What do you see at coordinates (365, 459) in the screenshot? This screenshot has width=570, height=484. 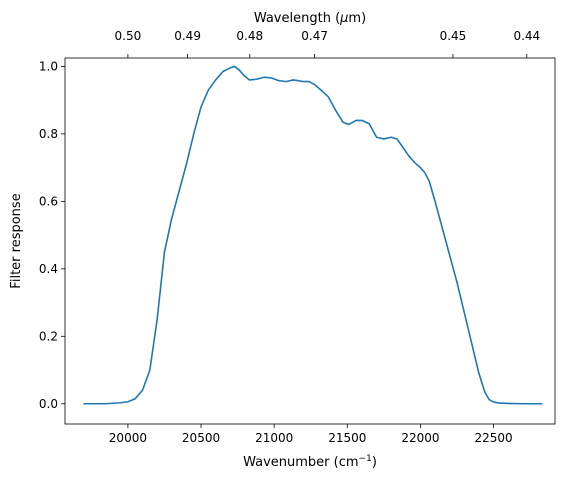 I see `x-axis-label-superscript: −1` at bounding box center [365, 459].